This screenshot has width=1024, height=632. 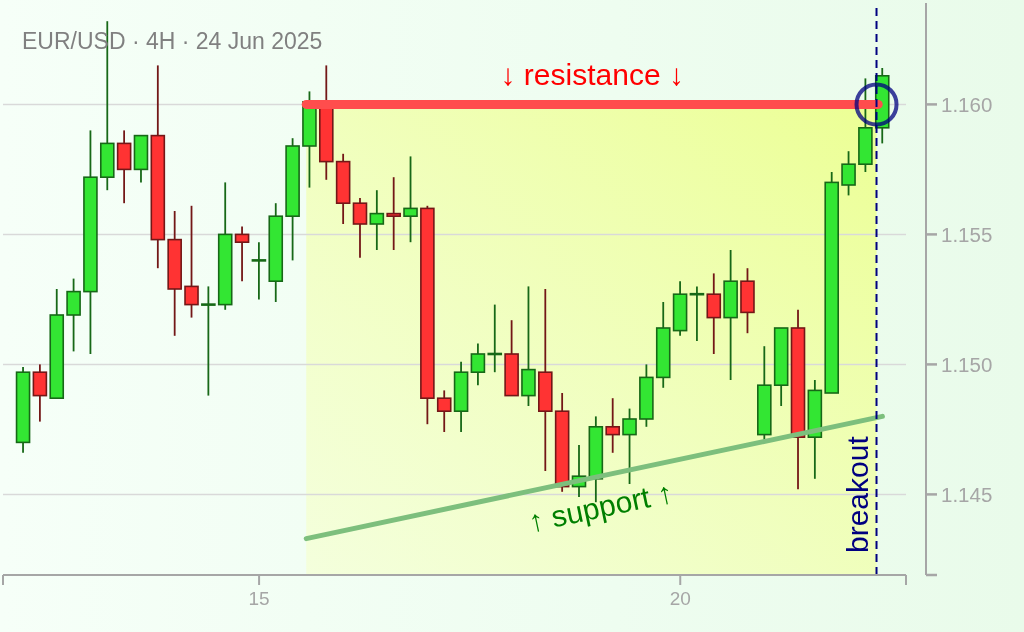 What do you see at coordinates (680, 599) in the screenshot?
I see `x-tick-label: 20` at bounding box center [680, 599].